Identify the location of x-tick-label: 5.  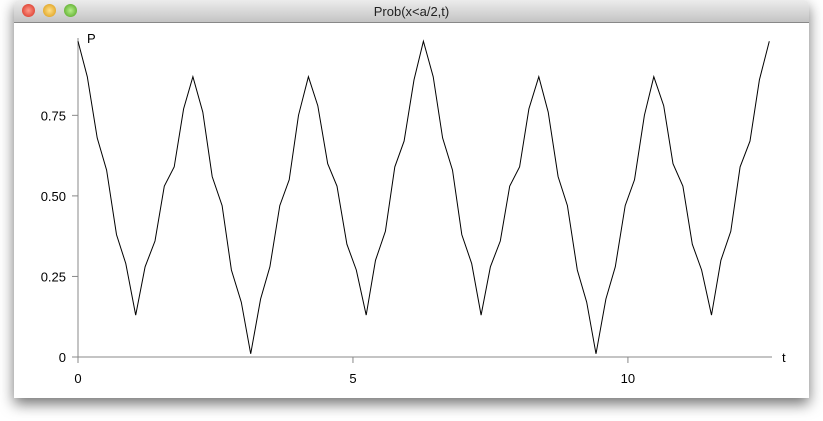
(352, 378).